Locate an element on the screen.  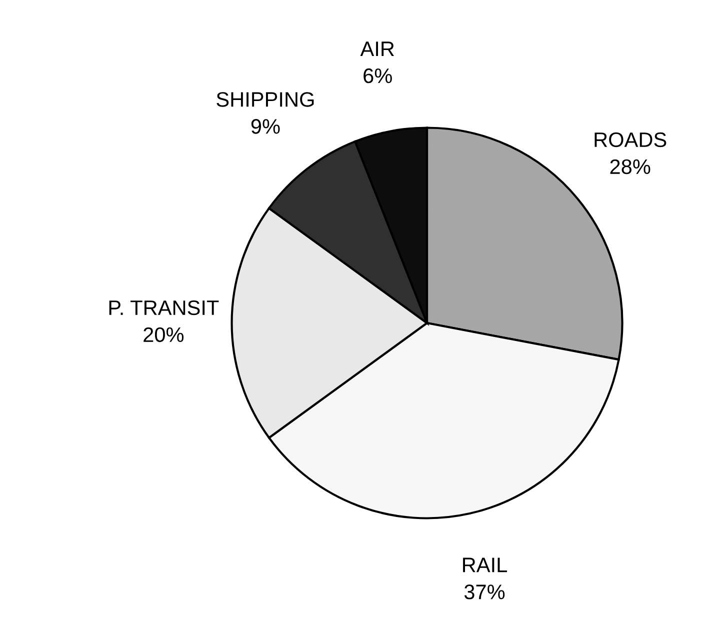
slice-label: AIR is located at coordinates (377, 49).